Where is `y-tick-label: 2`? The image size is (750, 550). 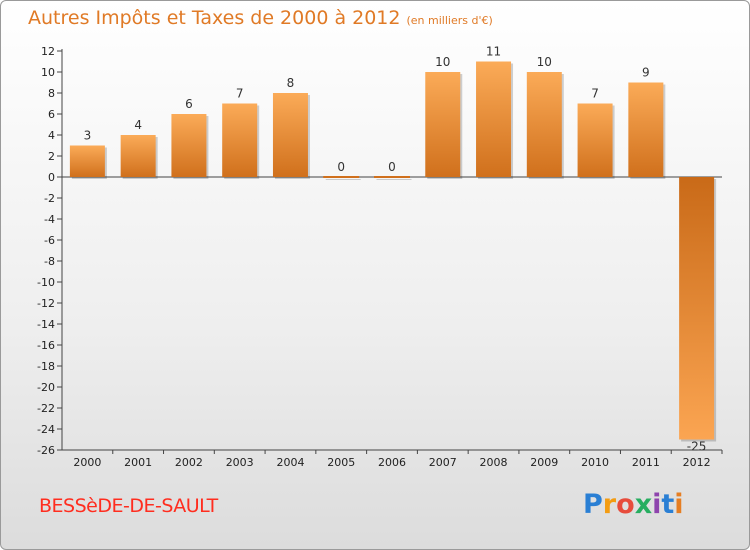
y-tick-label: 2 is located at coordinates (51, 156).